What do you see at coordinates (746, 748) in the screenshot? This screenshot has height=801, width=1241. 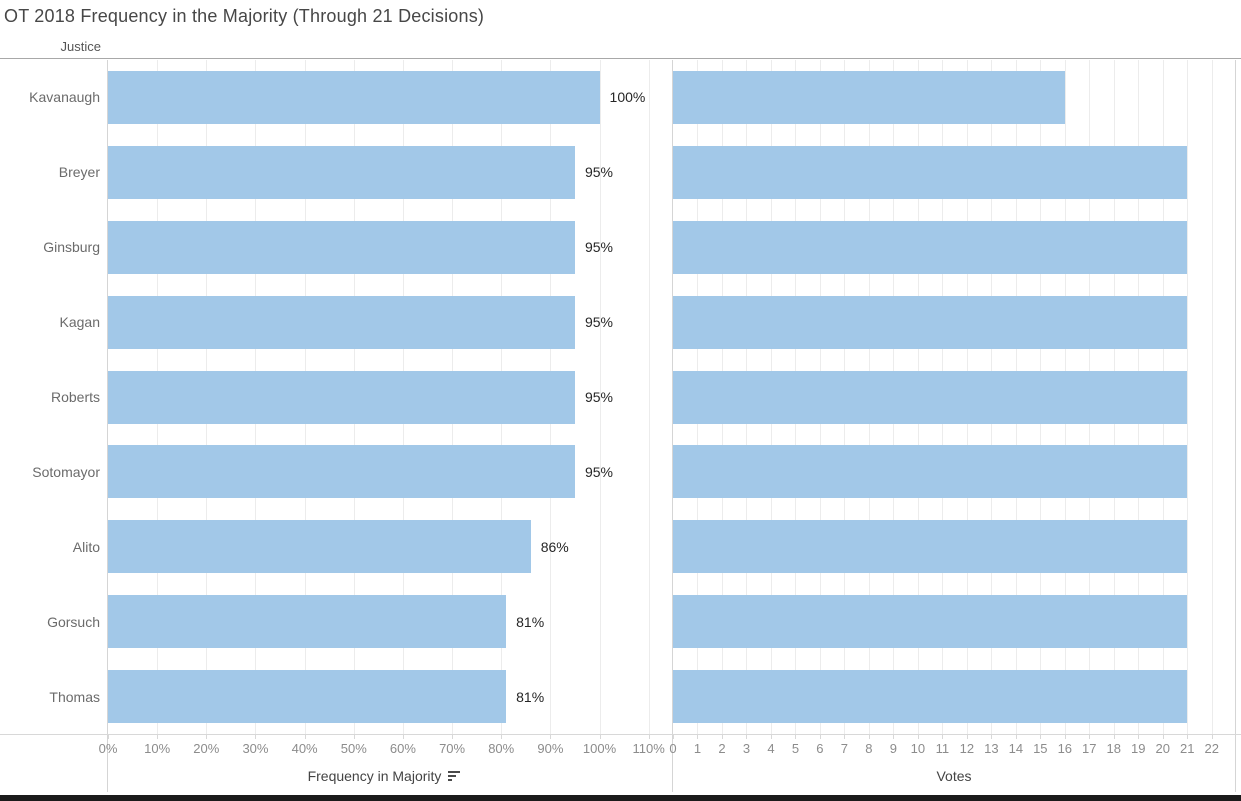 I see `tick-label: 3` at bounding box center [746, 748].